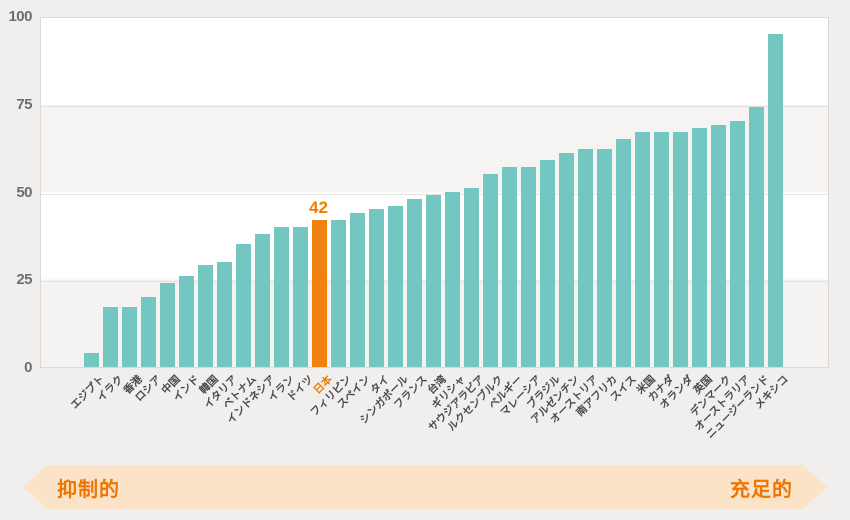 The width and height of the screenshot is (850, 520). What do you see at coordinates (425, 487) in the screenshot?
I see `scale-banner: 抑制的 充足的` at bounding box center [425, 487].